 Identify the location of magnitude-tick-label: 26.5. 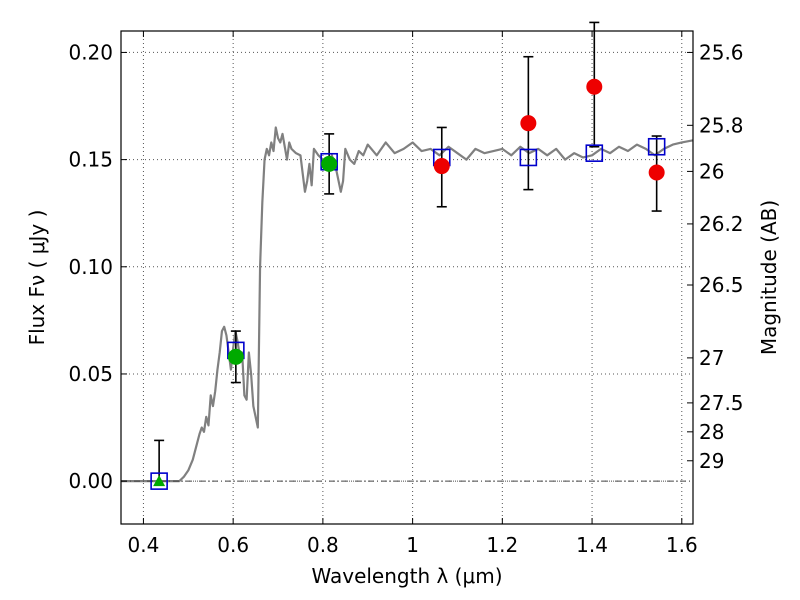
(721, 285).